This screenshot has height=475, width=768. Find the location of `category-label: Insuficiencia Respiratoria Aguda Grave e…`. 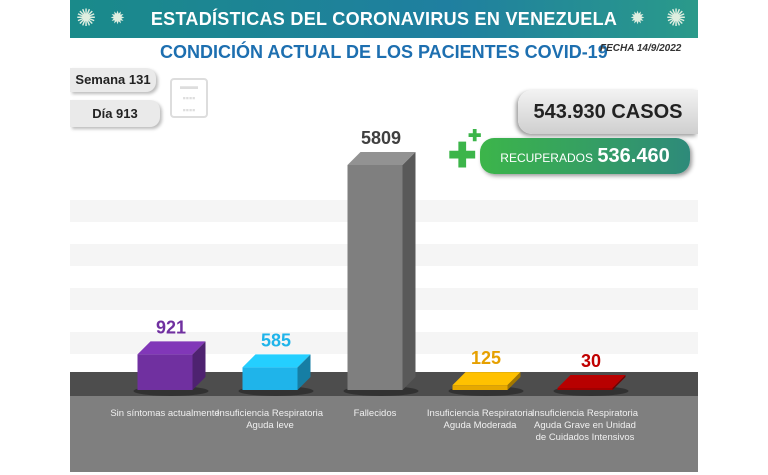

category-label: Insuficiencia Respiratoria Aguda Grave e… is located at coordinates (585, 425).